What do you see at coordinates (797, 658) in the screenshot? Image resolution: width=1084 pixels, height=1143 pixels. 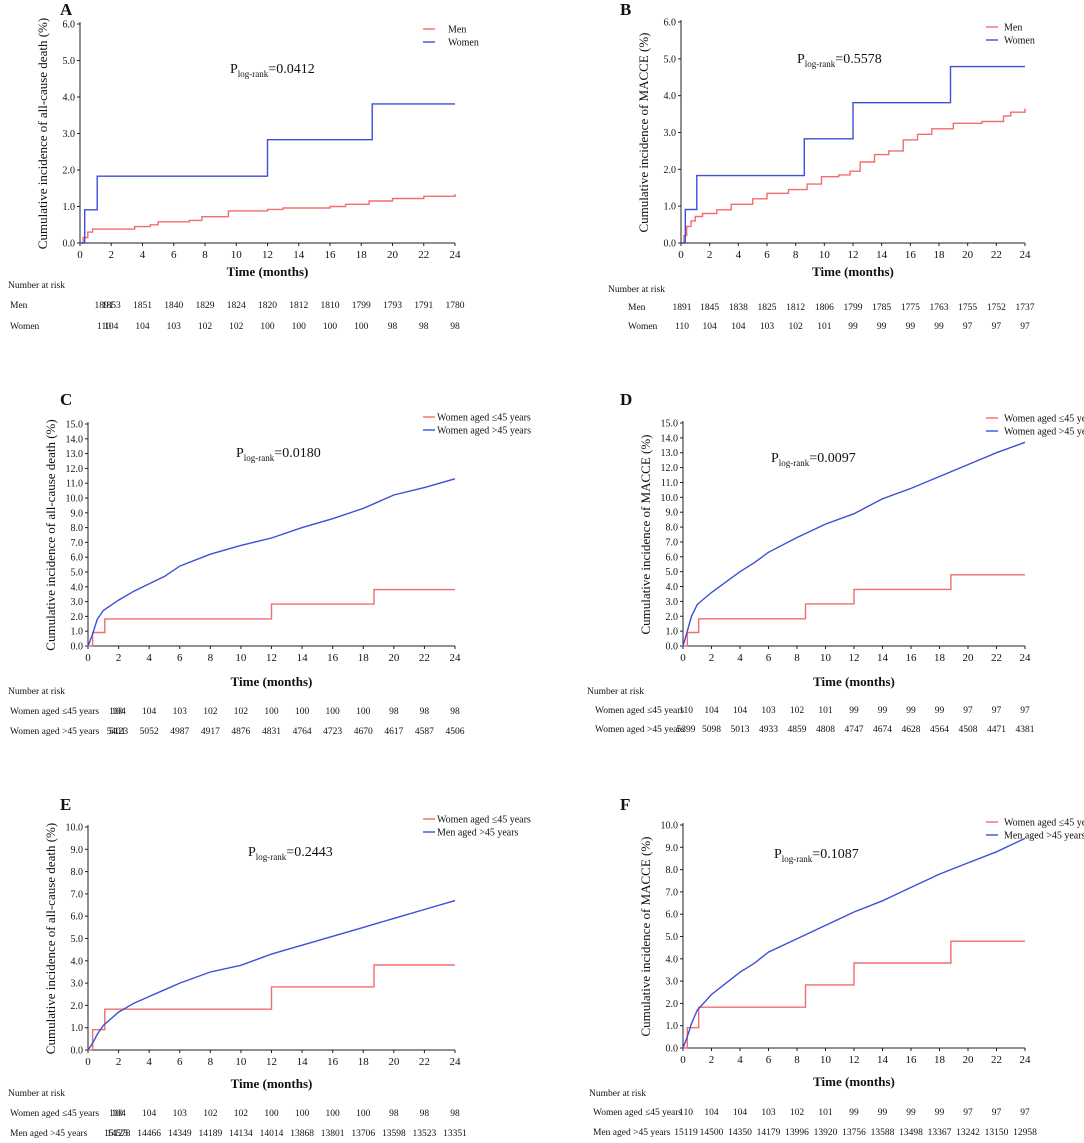 I see `x-tick-label: 8` at bounding box center [797, 658].